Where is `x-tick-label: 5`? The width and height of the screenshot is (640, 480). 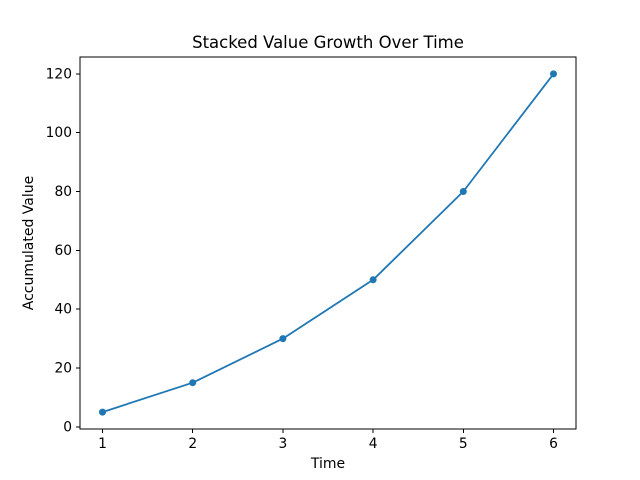
x-tick-label: 5 is located at coordinates (463, 444).